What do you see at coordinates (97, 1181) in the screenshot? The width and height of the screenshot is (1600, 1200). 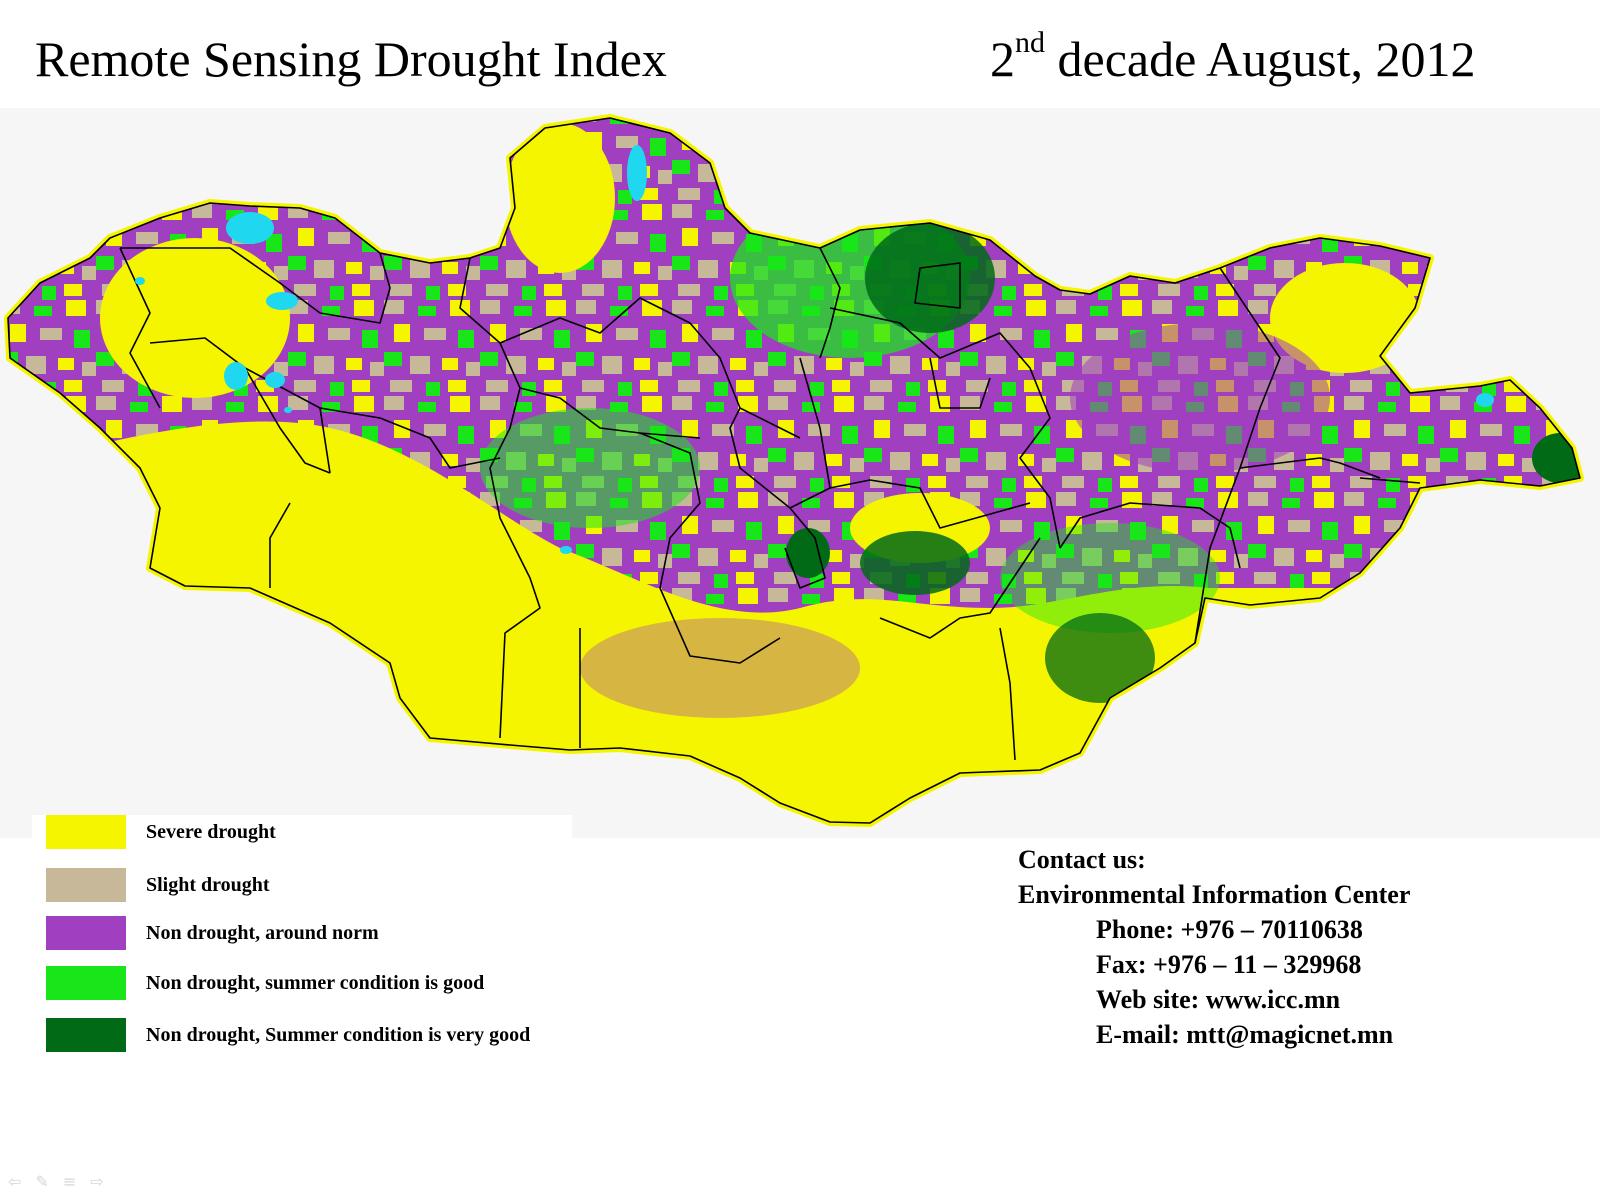 I see `next-arrow-icon: ⇨` at bounding box center [97, 1181].